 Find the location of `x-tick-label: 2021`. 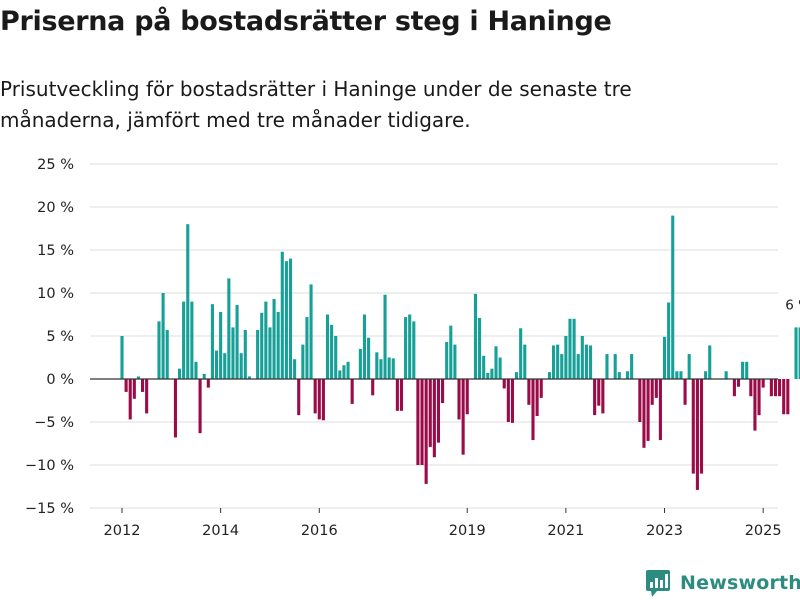

x-tick-label: 2021 is located at coordinates (565, 531).